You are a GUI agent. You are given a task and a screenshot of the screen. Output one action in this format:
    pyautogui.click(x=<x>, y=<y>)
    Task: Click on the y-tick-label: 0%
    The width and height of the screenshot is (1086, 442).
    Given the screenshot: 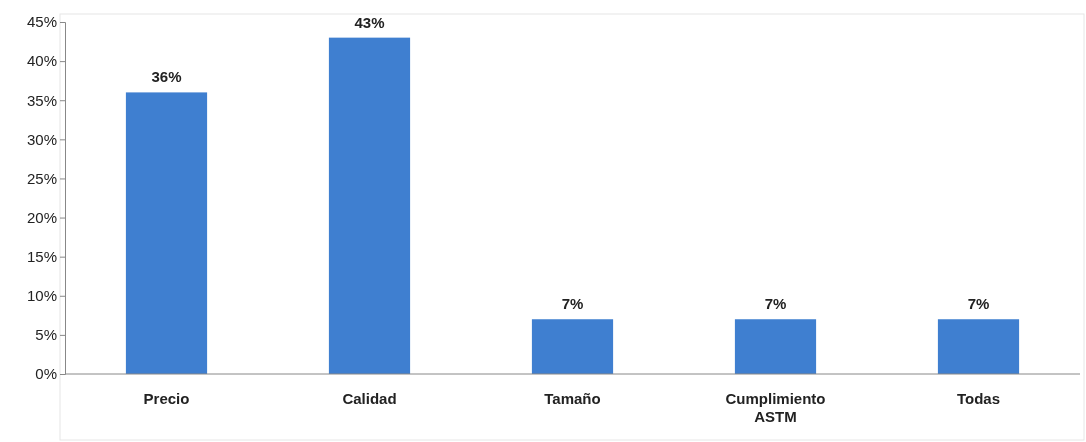 What is the action you would take?
    pyautogui.click(x=46, y=374)
    